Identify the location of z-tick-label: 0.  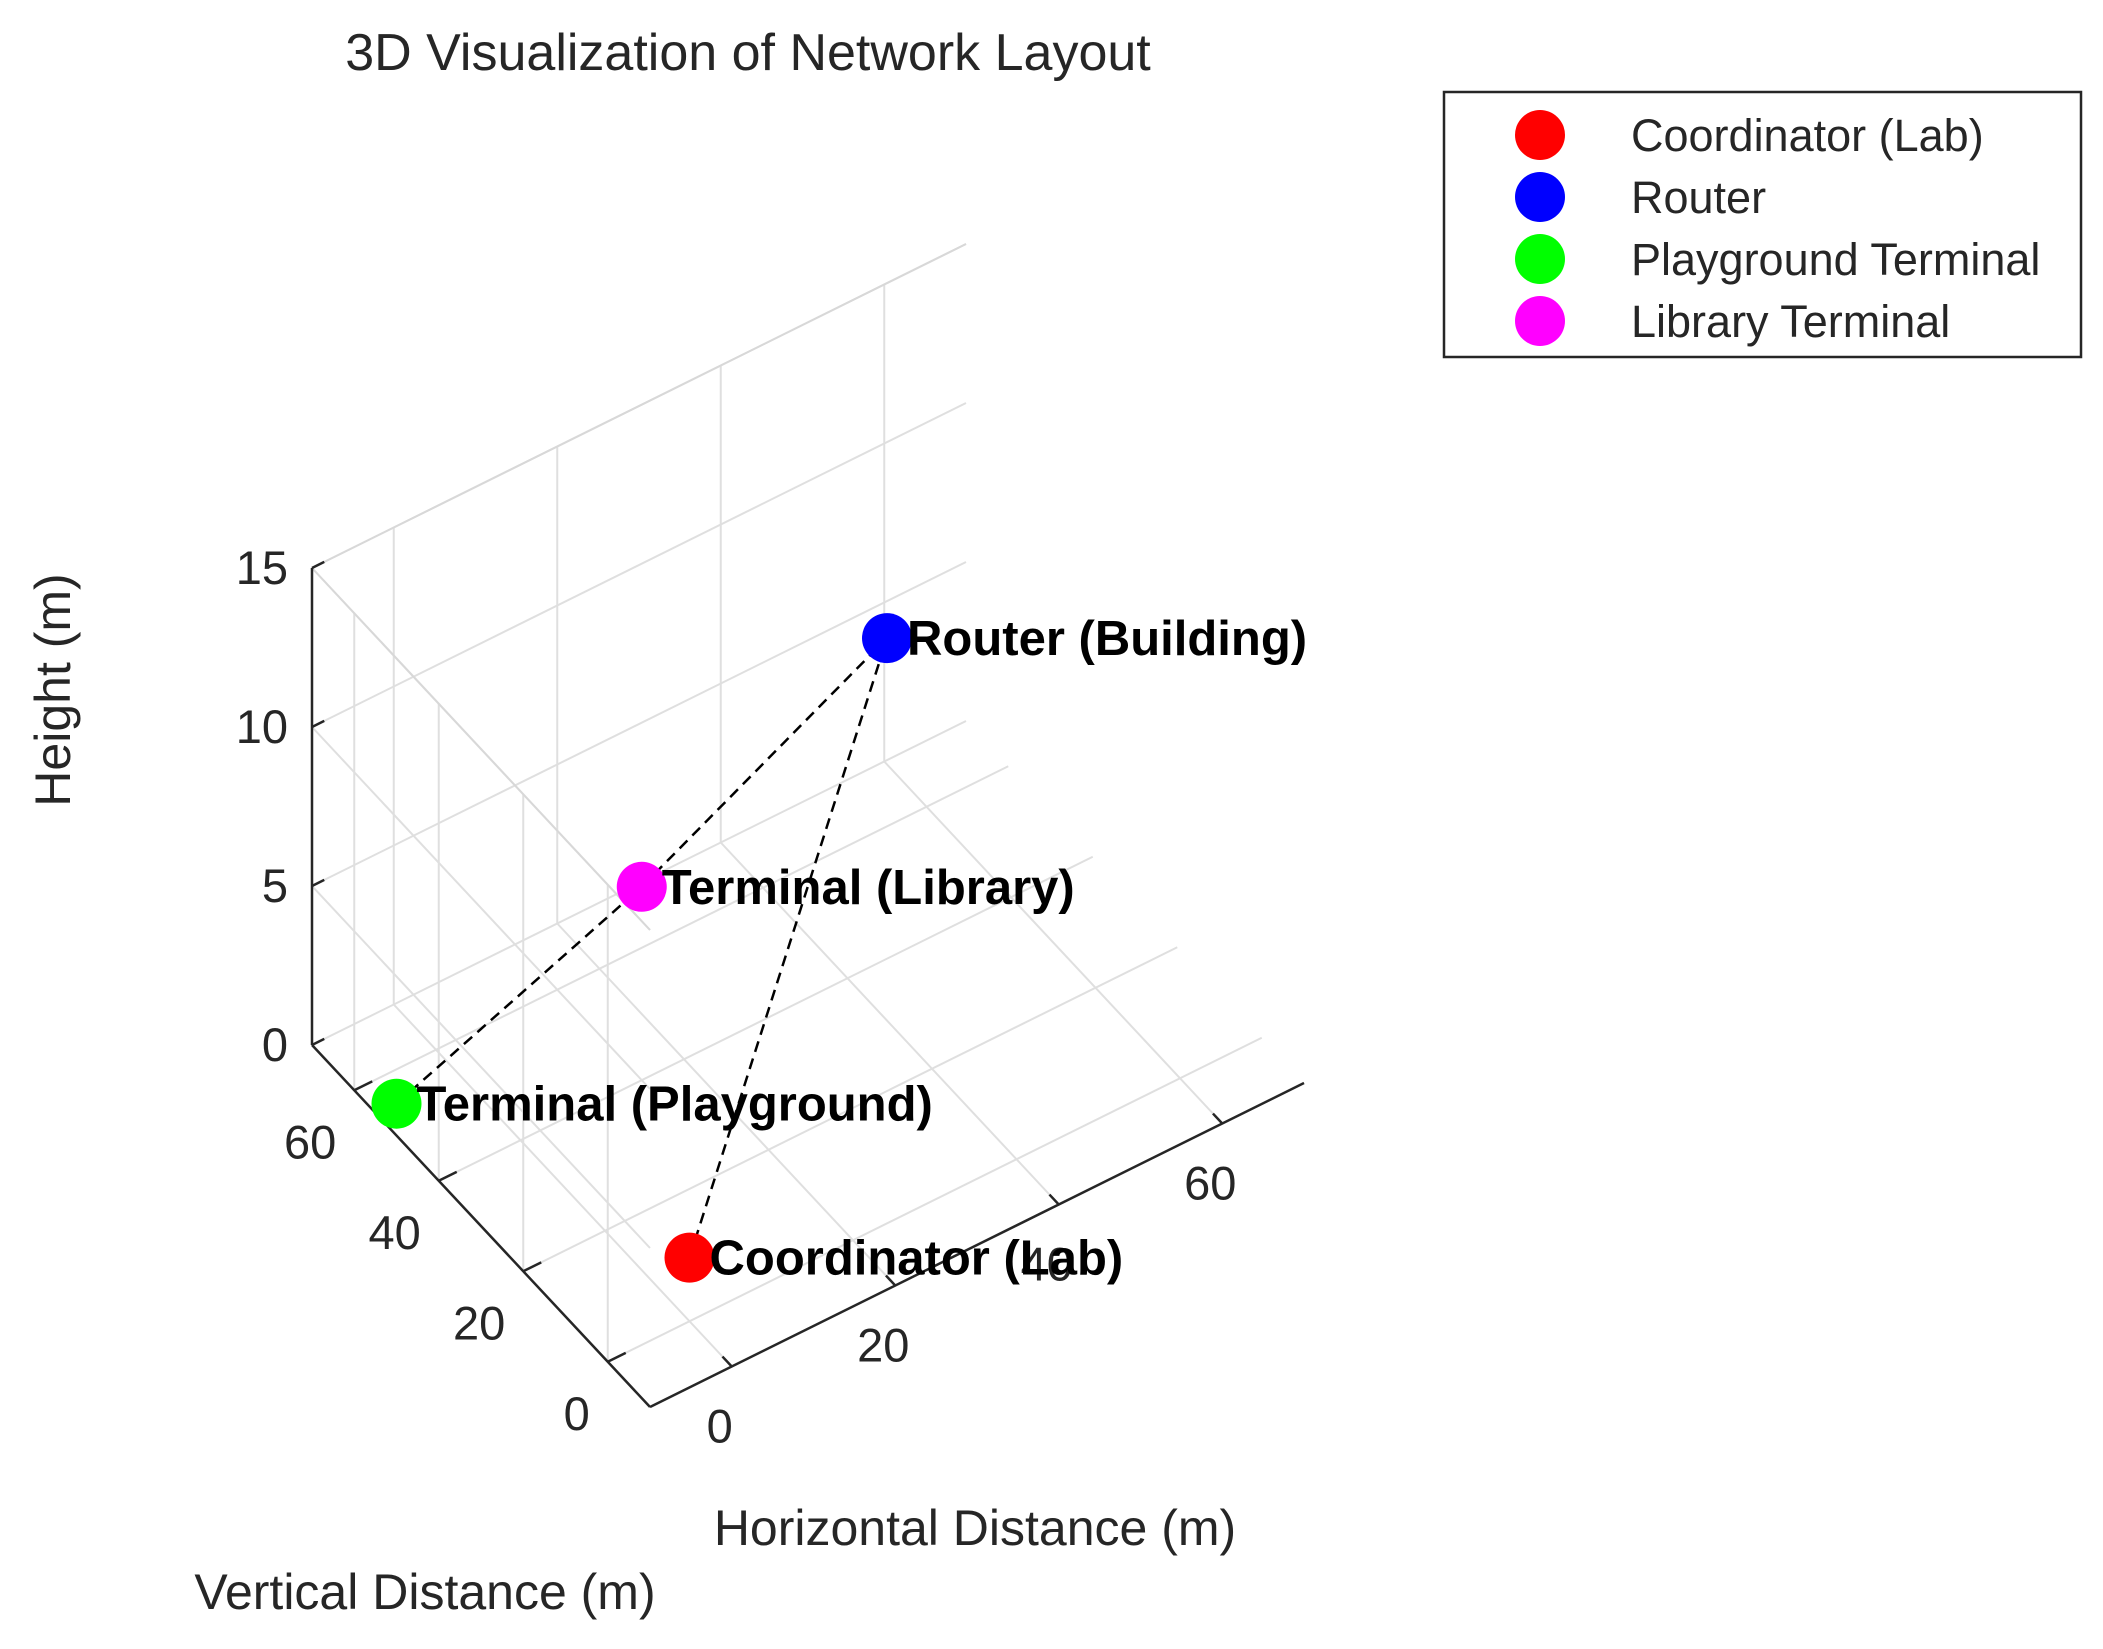
(275, 1044).